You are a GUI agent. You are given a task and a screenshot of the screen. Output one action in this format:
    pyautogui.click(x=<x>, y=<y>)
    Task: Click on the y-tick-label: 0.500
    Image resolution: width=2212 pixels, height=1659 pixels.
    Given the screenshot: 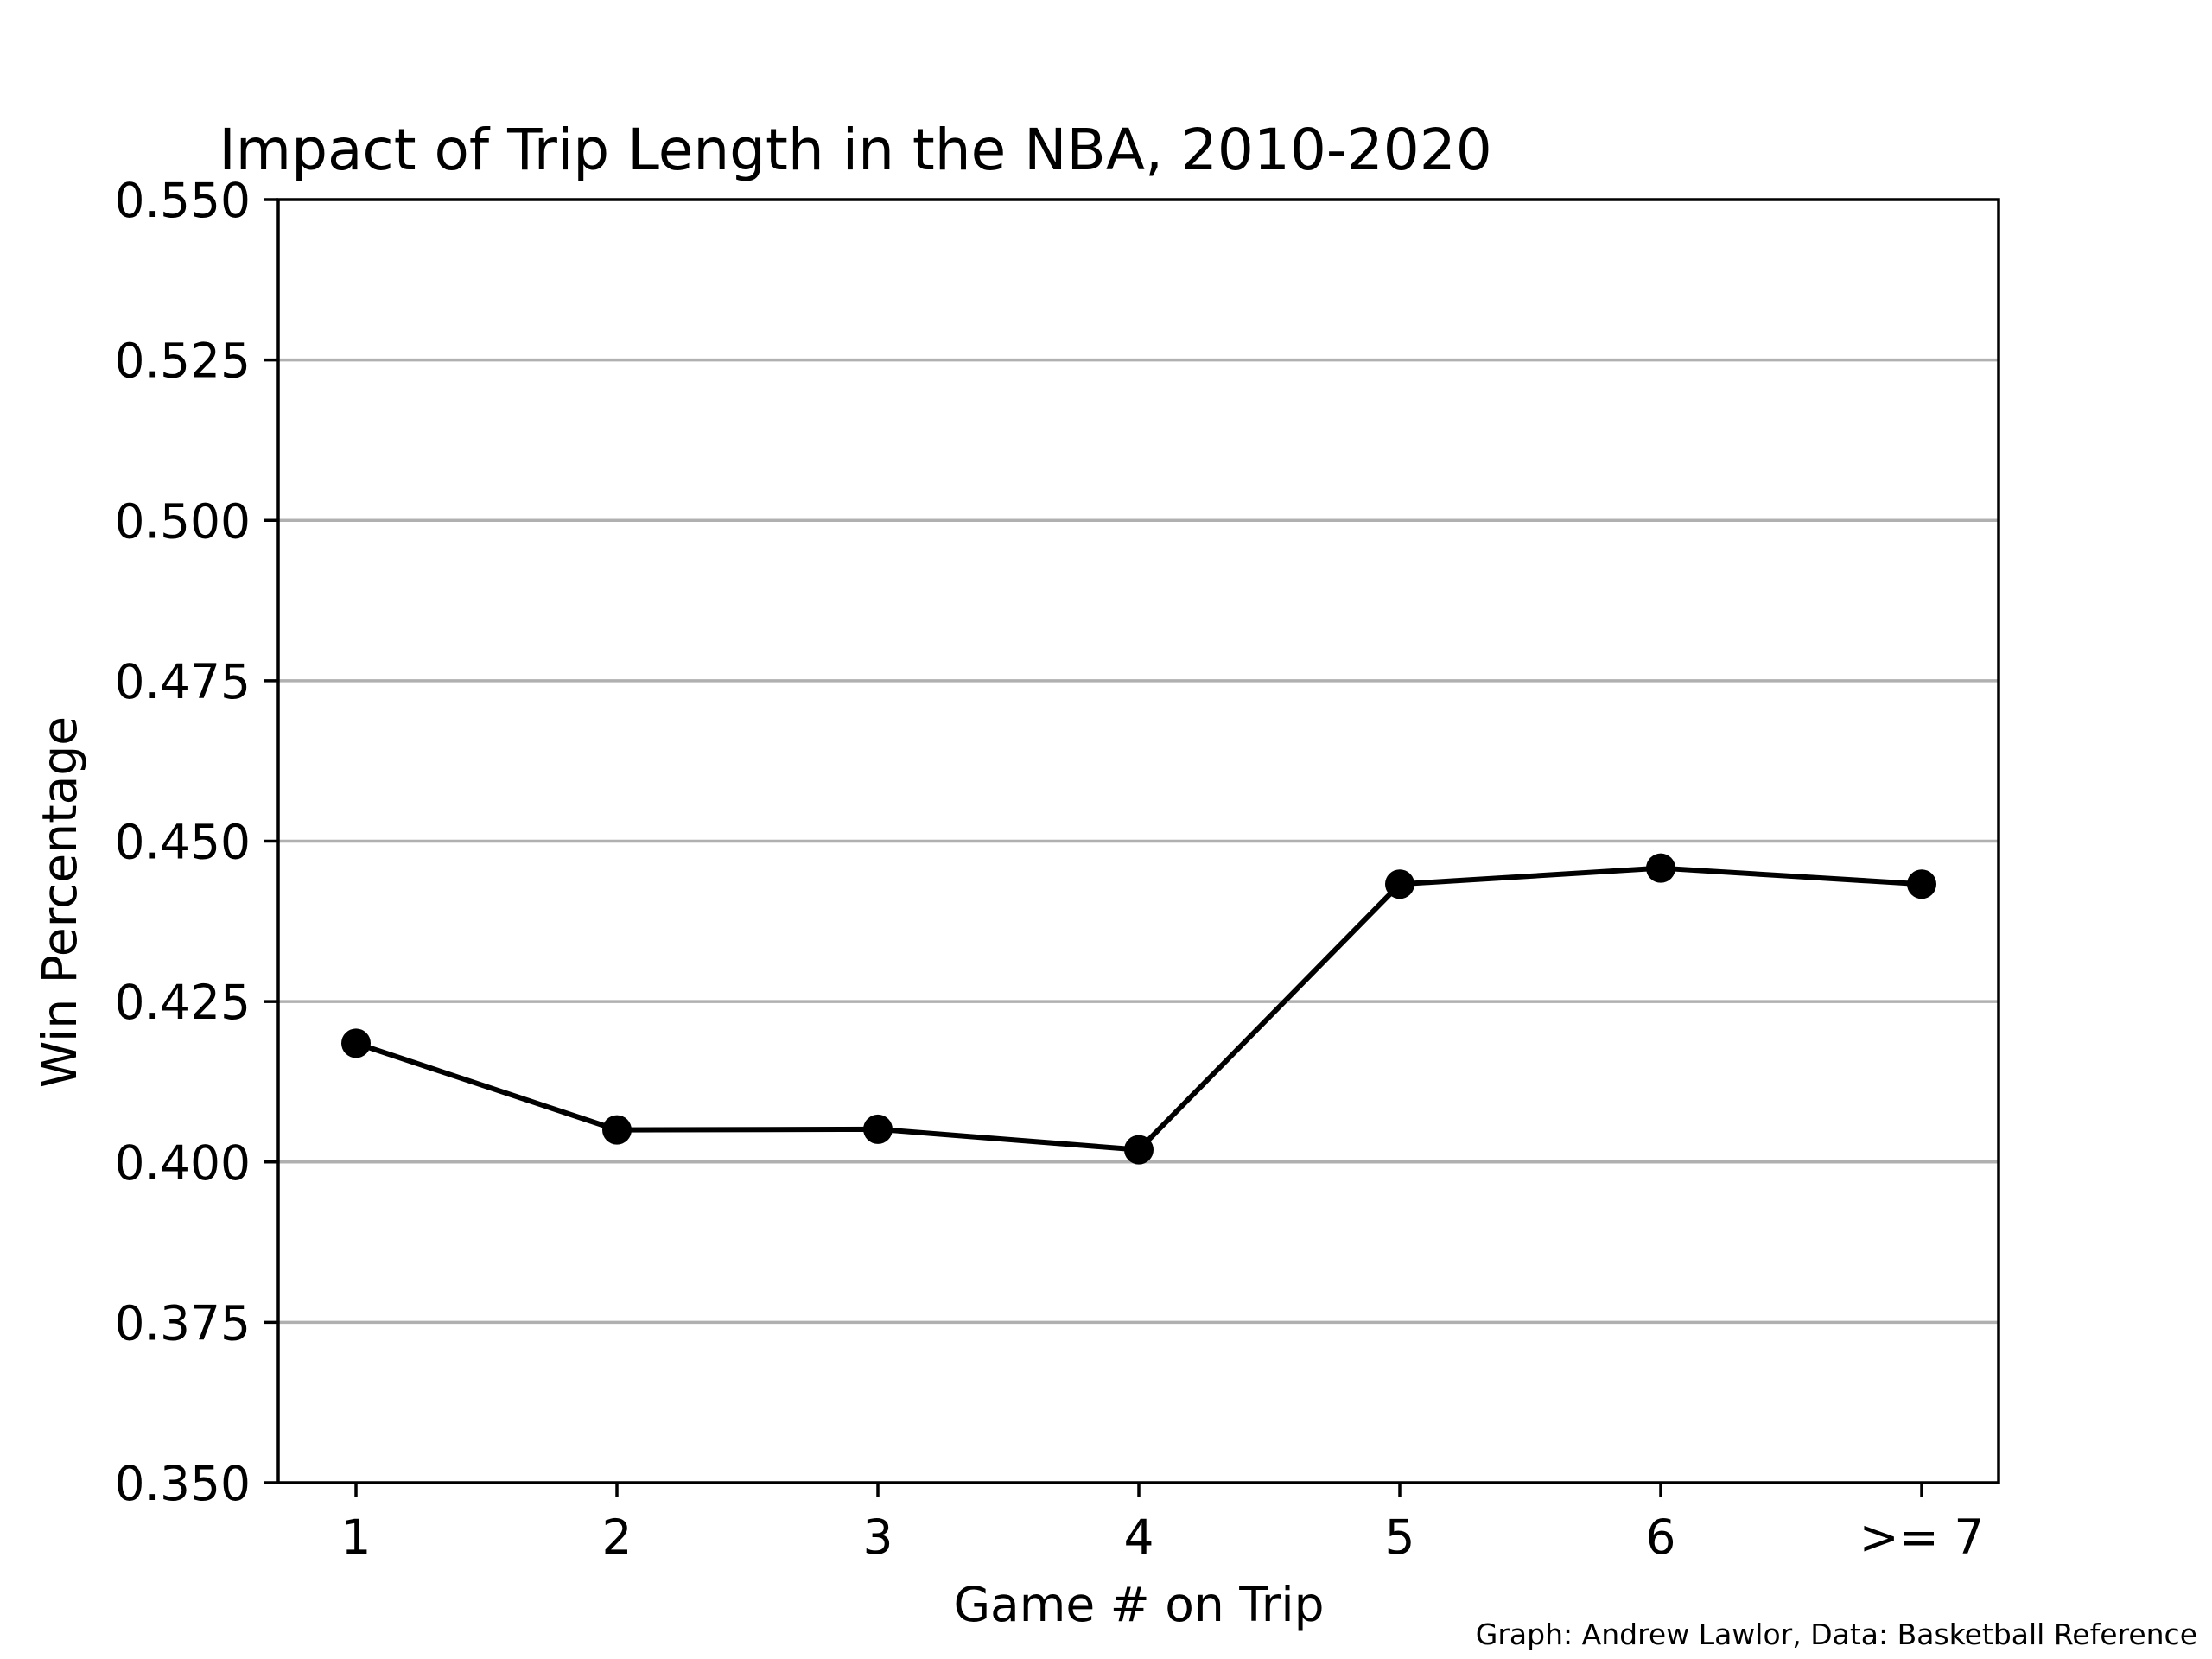 What is the action you would take?
    pyautogui.click(x=183, y=521)
    